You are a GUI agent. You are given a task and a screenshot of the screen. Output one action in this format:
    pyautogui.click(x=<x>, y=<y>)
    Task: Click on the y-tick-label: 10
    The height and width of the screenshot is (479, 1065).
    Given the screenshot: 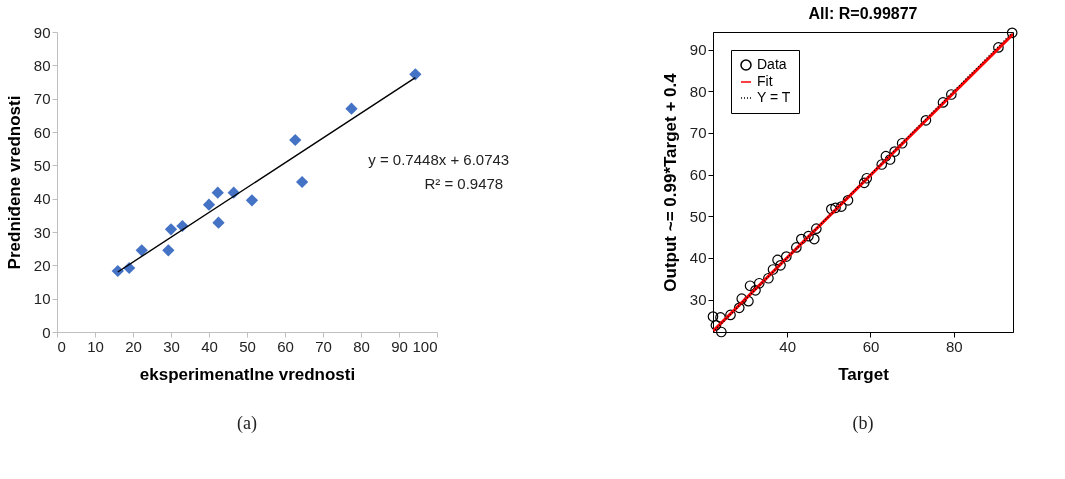 What is the action you would take?
    pyautogui.click(x=42, y=299)
    